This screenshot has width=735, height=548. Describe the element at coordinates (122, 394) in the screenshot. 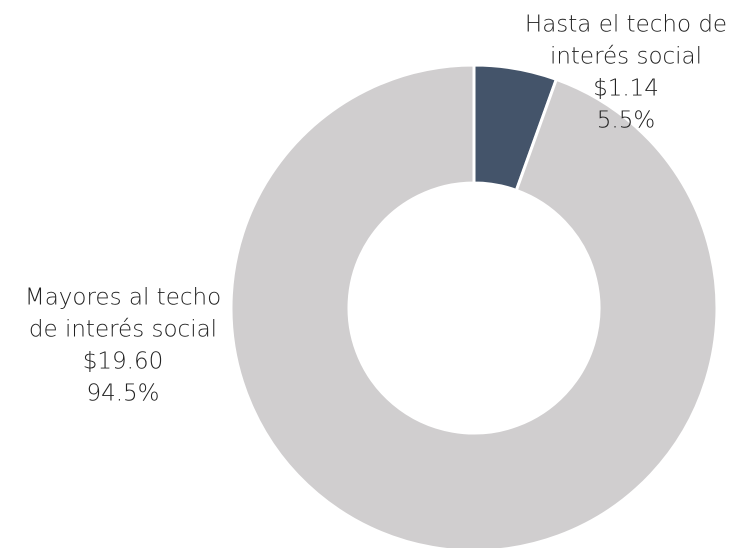

I see `percent-label: 94.5%` at that location.